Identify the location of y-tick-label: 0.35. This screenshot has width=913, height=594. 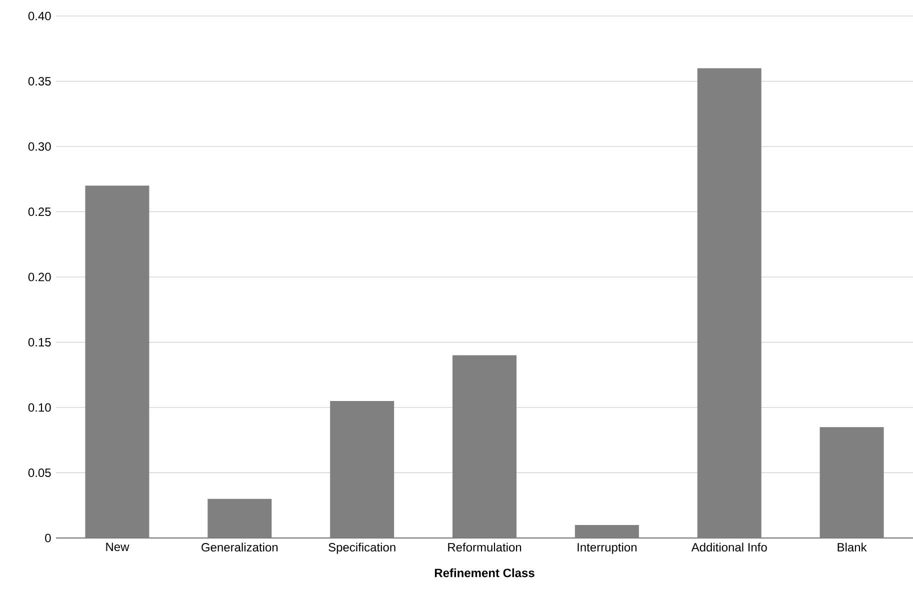
(39, 81).